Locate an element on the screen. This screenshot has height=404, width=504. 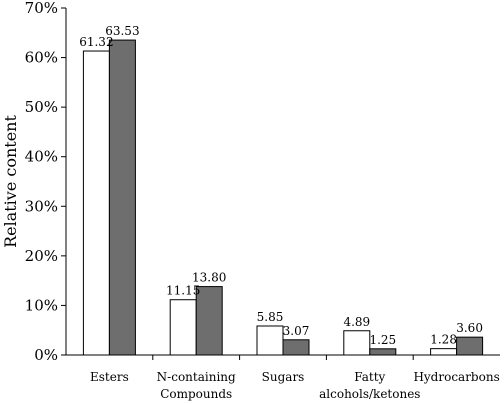
data-label: 63.53 is located at coordinates (122, 31).